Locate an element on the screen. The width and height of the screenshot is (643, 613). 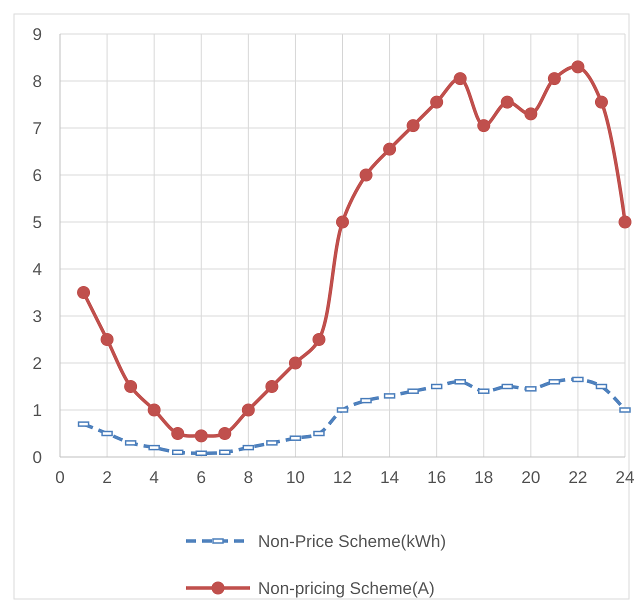
y-tick-label: 3 is located at coordinates (37, 316).